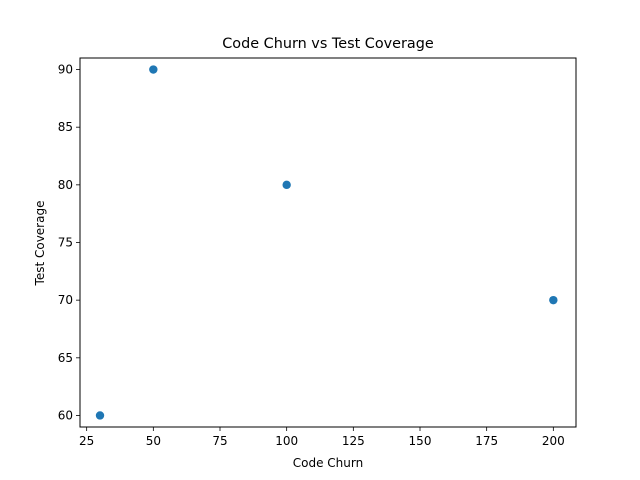  Describe the element at coordinates (353, 441) in the screenshot. I see `x-tick-label: 125` at that location.